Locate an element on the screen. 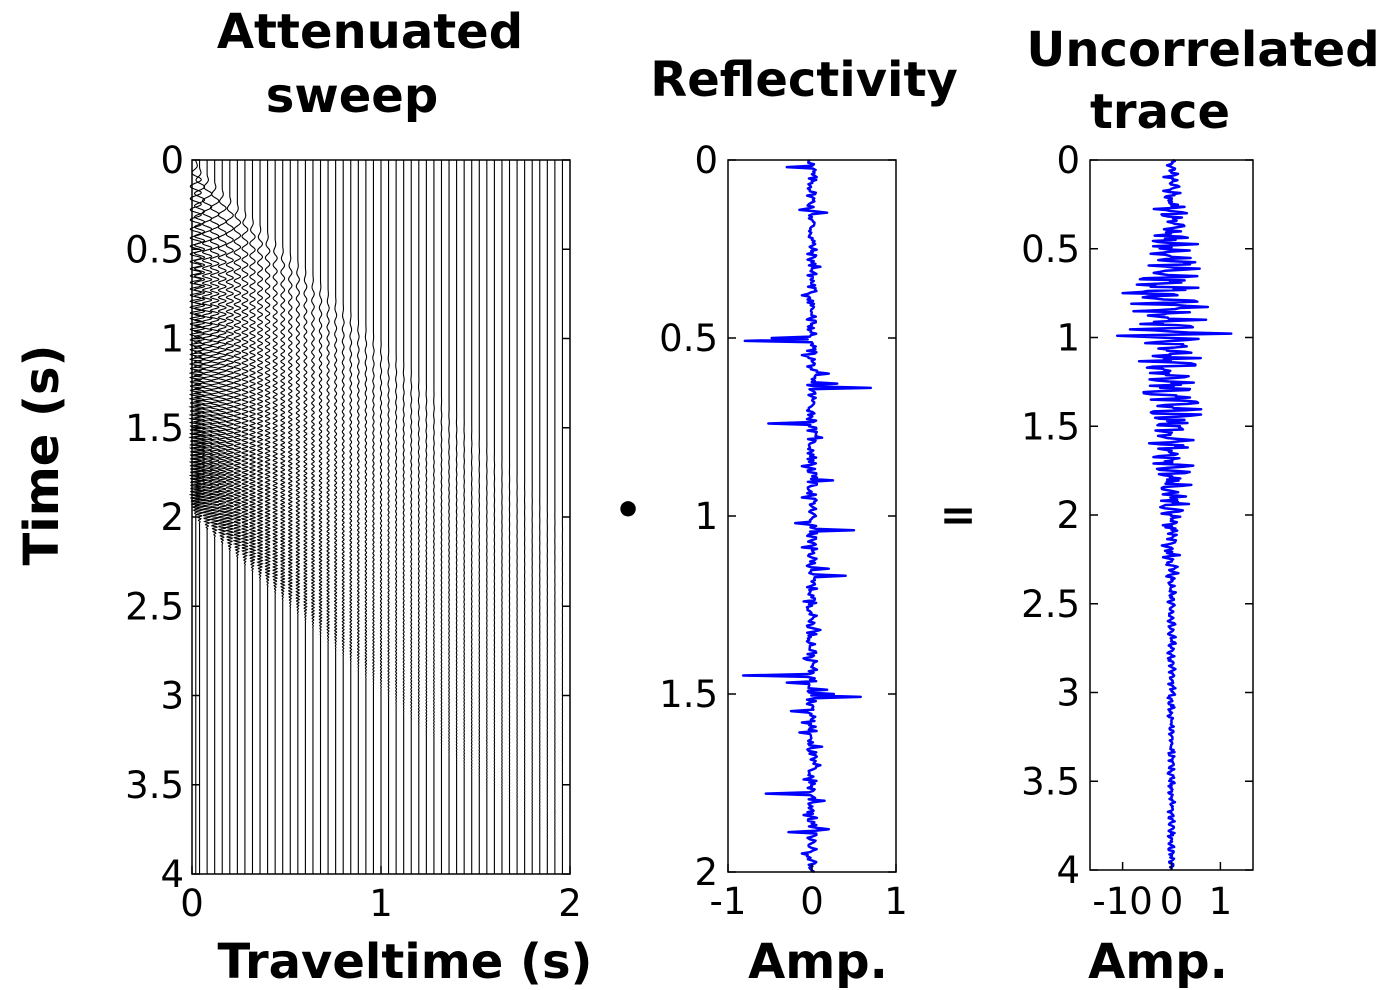 This screenshot has width=1380, height=990. reflectivity-xtick-tick-label: 1 is located at coordinates (896, 901).